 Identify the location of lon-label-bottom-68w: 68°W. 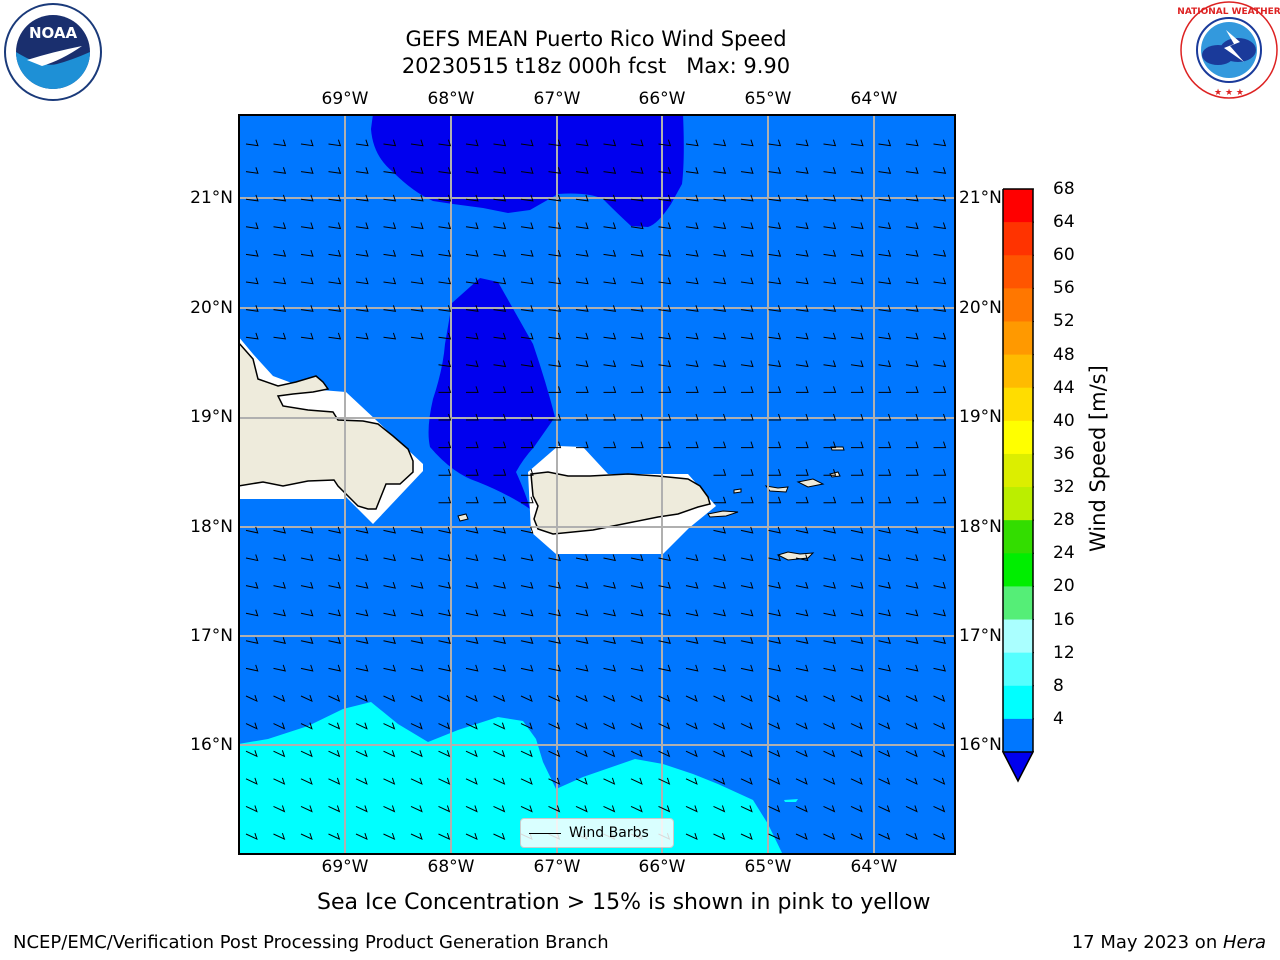
(451, 867).